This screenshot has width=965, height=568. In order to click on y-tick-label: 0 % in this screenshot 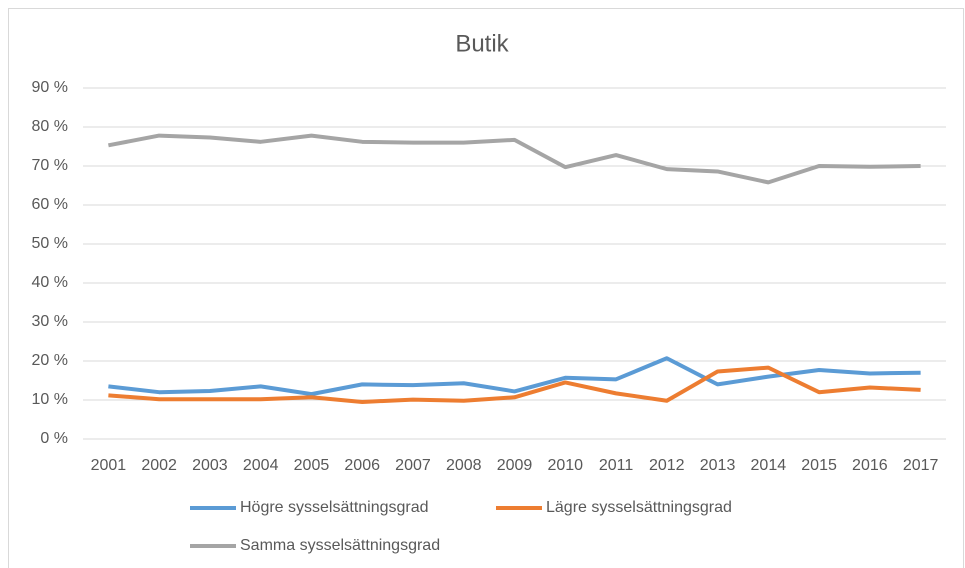, I will do `click(54, 438)`.